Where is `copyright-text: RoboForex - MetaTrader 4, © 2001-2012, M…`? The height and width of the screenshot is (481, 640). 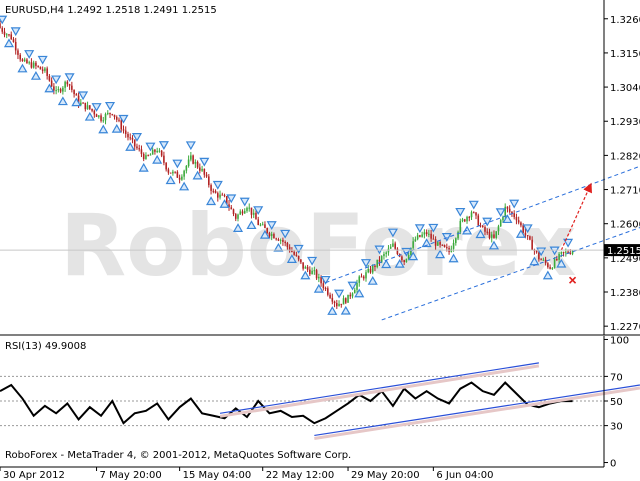
copyright-text: RoboForex - MetaTrader 4, © 2001-2012, M… is located at coordinates (178, 455).